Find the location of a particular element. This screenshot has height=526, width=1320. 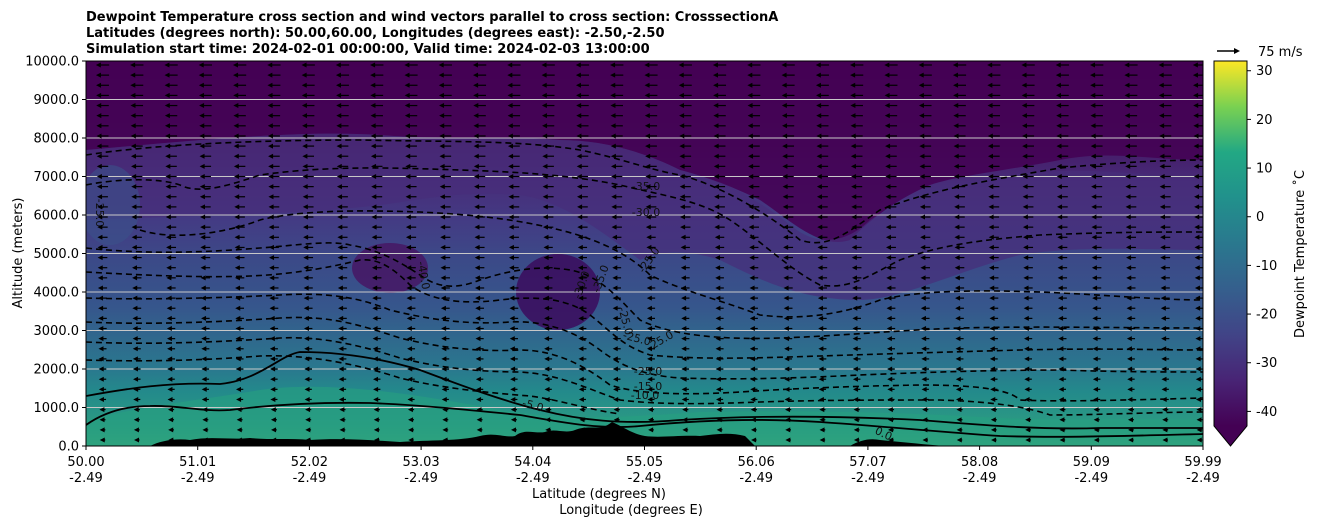

contour-line is located at coordinates (353, 384).